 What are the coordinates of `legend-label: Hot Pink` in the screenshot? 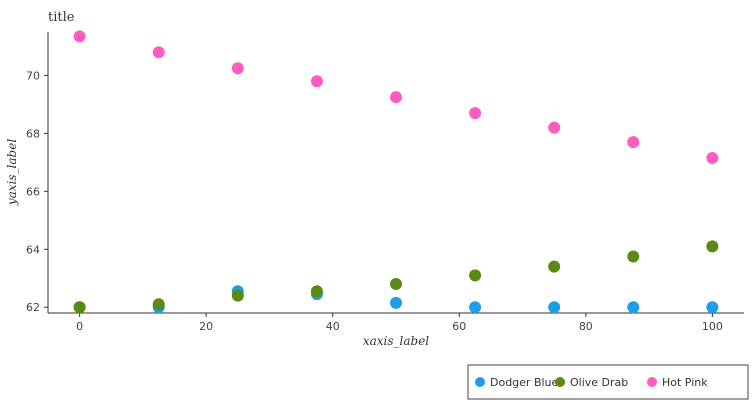 It's located at (685, 382).